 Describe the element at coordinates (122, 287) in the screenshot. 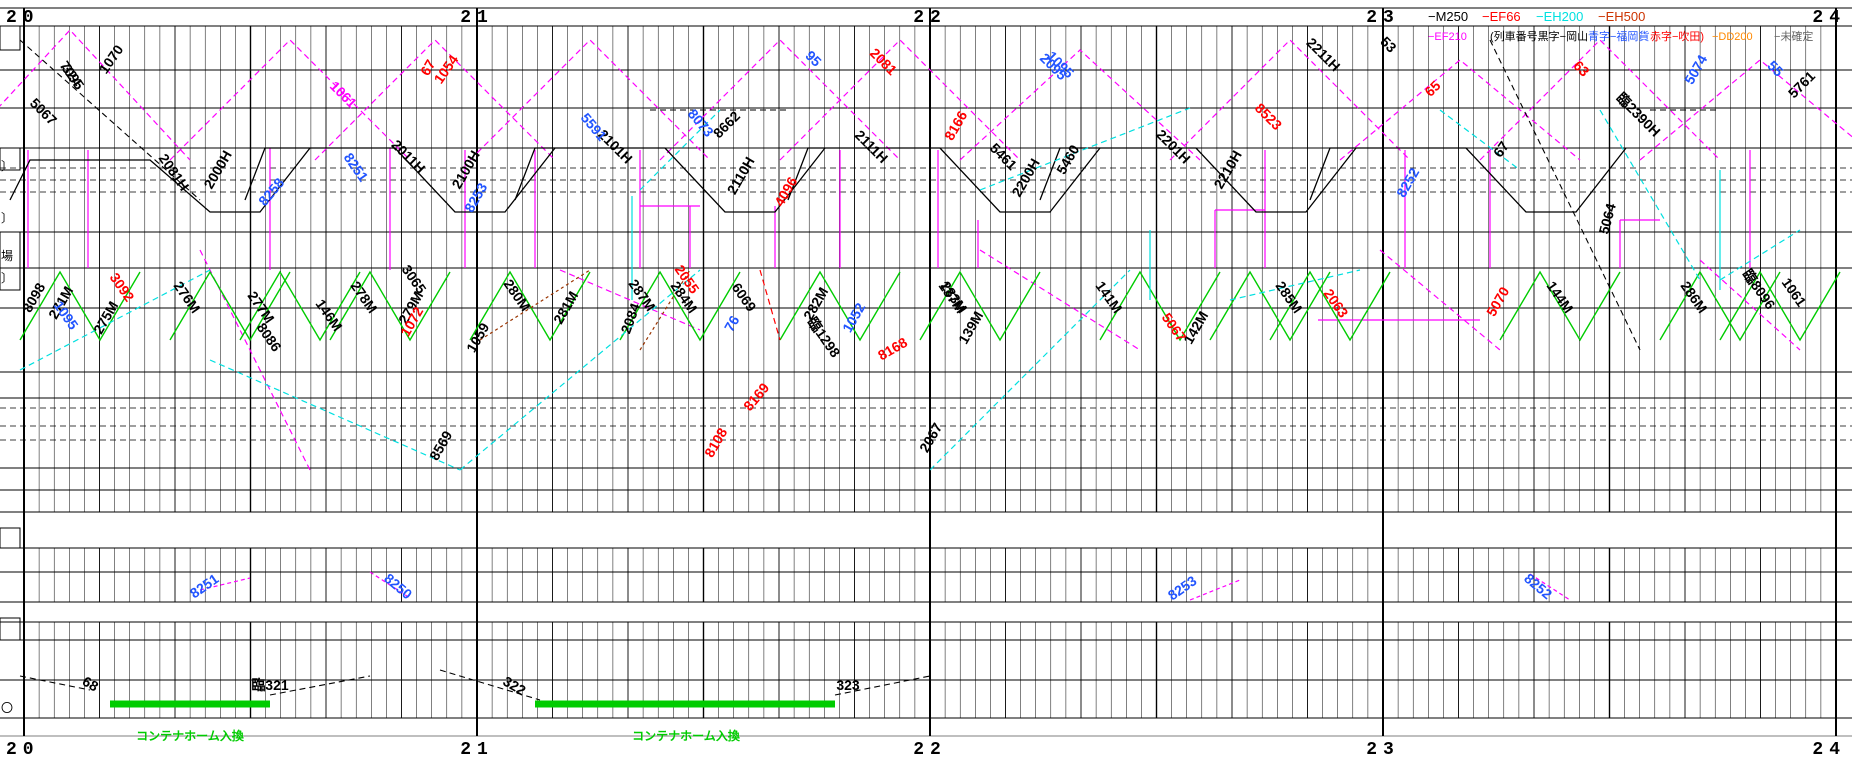

I see `train-number-label: 3092` at that location.